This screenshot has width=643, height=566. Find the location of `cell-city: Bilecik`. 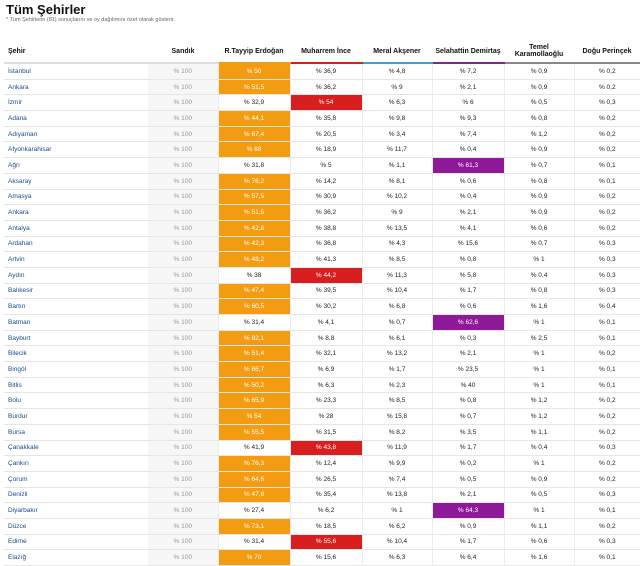

cell-city: Bilecik is located at coordinates (76, 354).